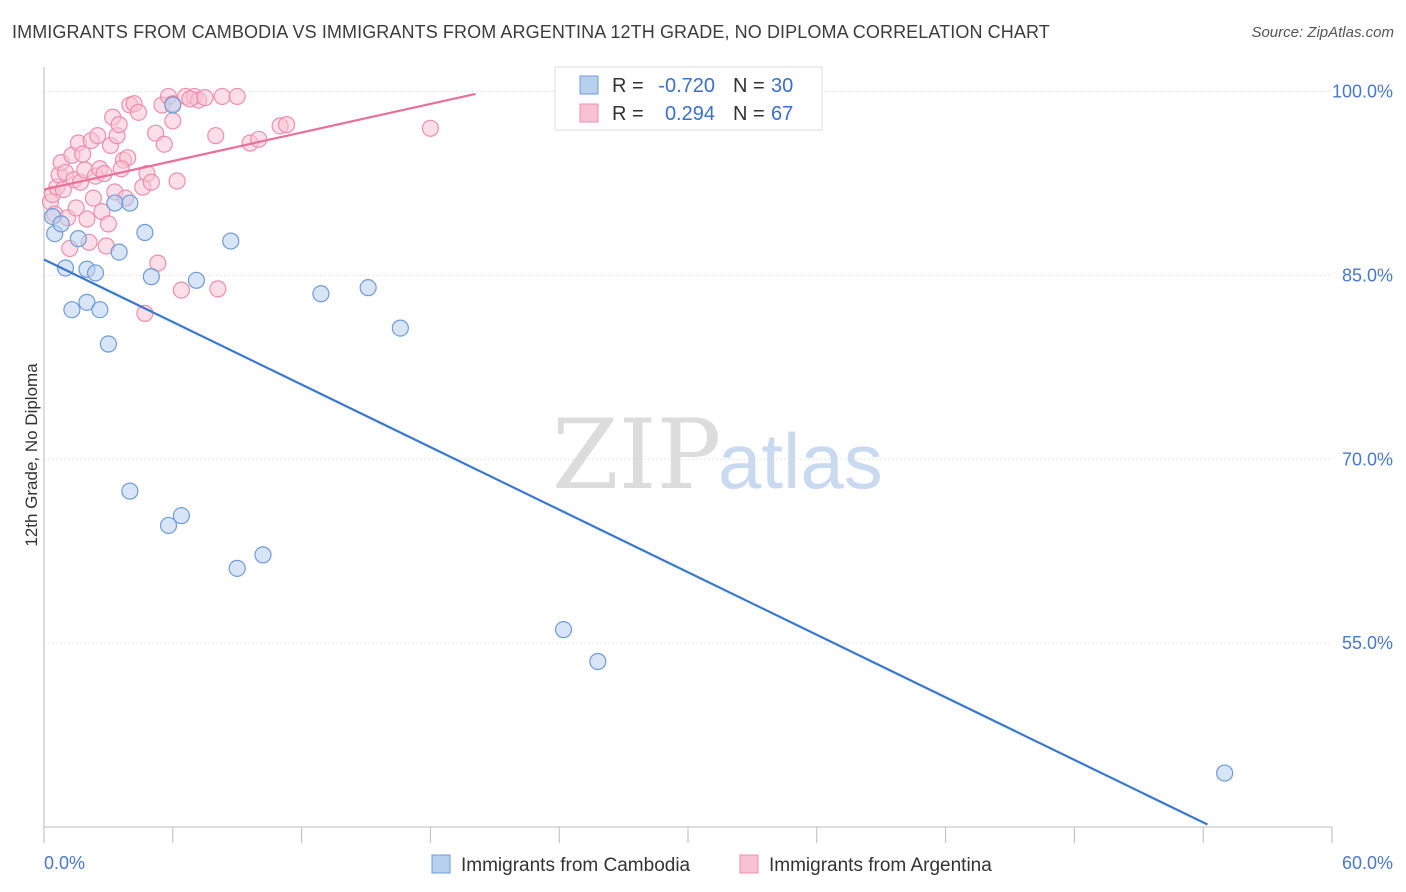 Image resolution: width=1406 pixels, height=892 pixels. I want to click on watermark-zip: ZIP, so click(636, 455).